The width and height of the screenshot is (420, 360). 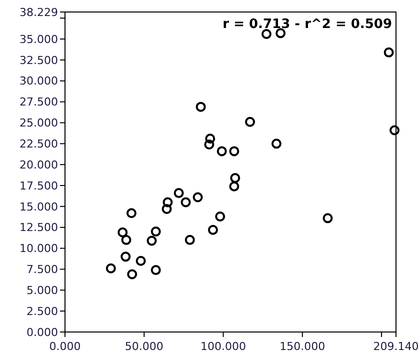 I want to click on y-tick-label: 32.500, so click(x=39, y=60).